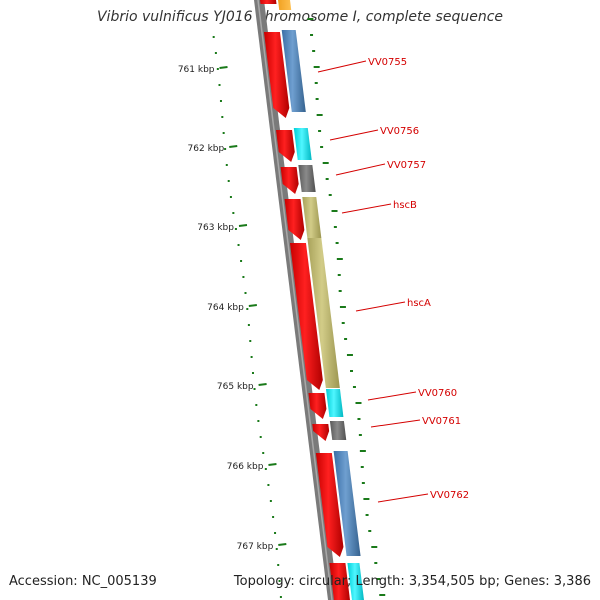 The width and height of the screenshot is (600, 600). I want to click on tick-label: 761 kbp, so click(196, 70).